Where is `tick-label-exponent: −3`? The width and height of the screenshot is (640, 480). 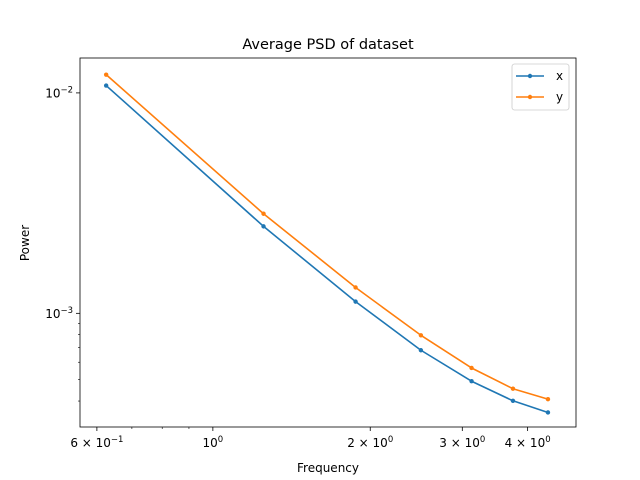
tick-label-exponent: −3 is located at coordinates (66, 311).